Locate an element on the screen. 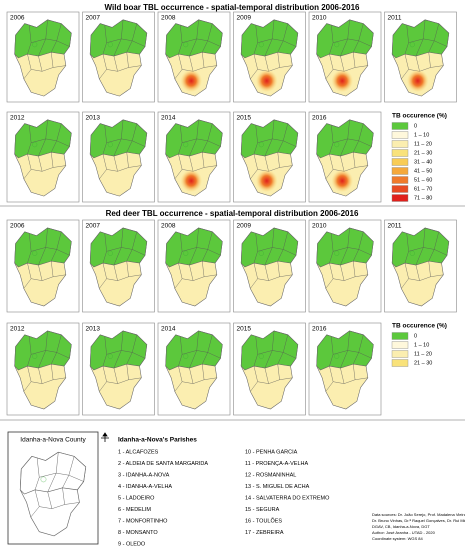  legend-label: 31 – 40 is located at coordinates (423, 162).